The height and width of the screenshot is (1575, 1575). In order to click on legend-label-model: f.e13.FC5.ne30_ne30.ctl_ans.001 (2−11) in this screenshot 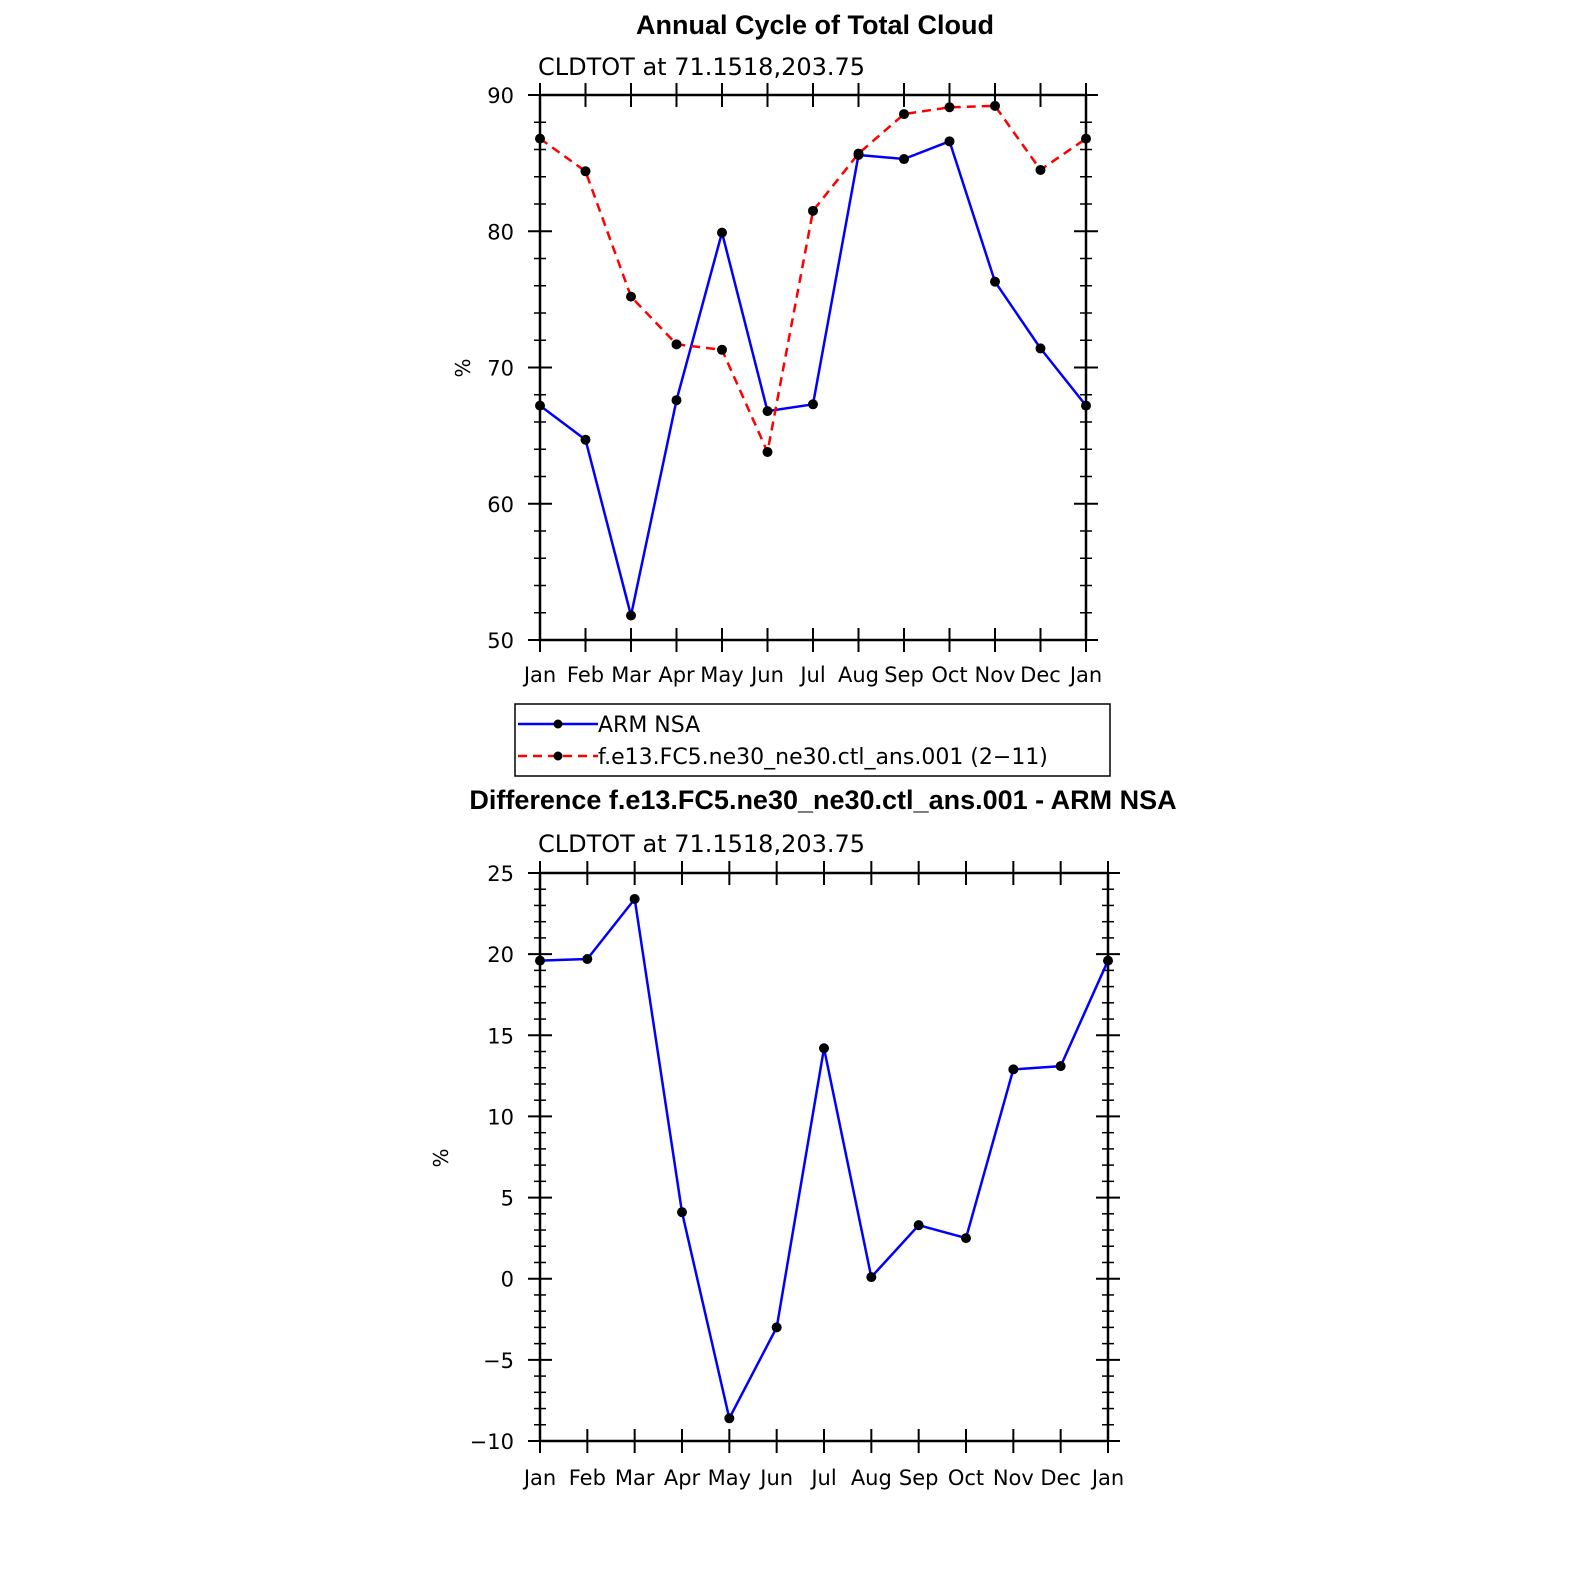, I will do `click(823, 757)`.